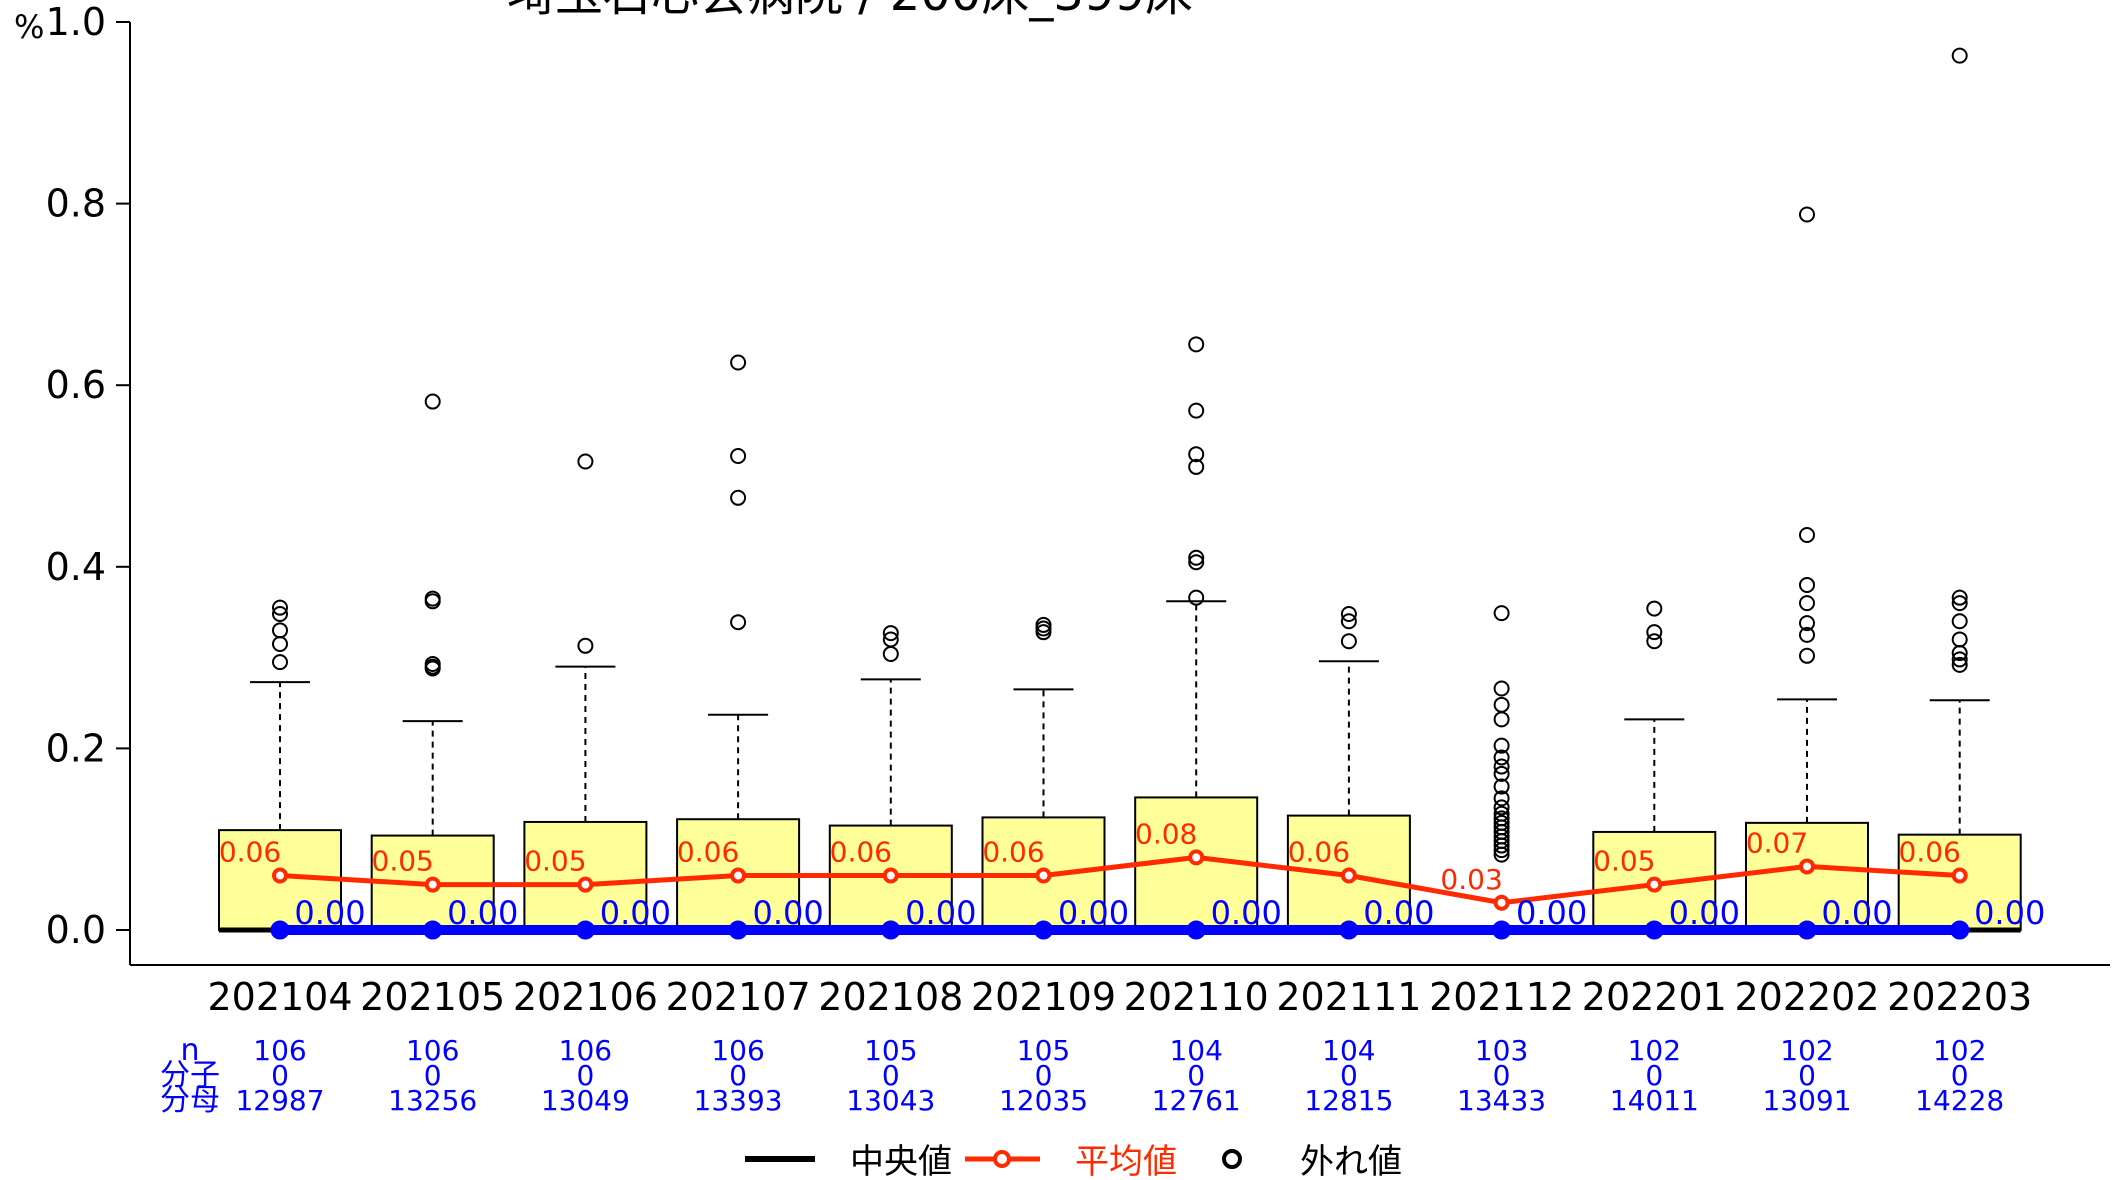  Describe the element at coordinates (1166, 833) in the screenshot. I see `mean-value-label: 0.08` at that location.